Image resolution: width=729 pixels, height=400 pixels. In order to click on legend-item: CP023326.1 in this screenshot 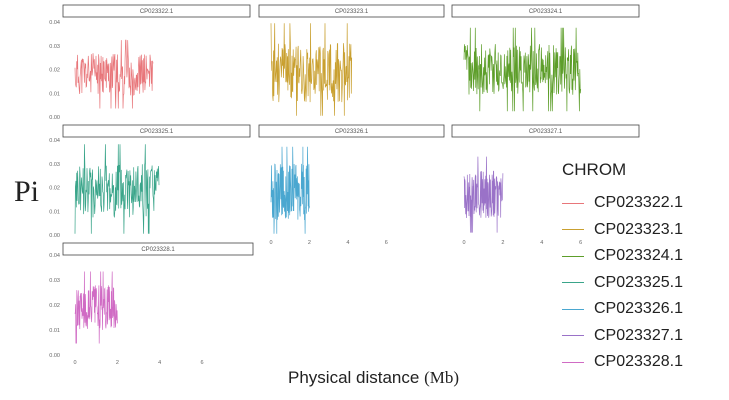, I will do `click(622, 309)`.